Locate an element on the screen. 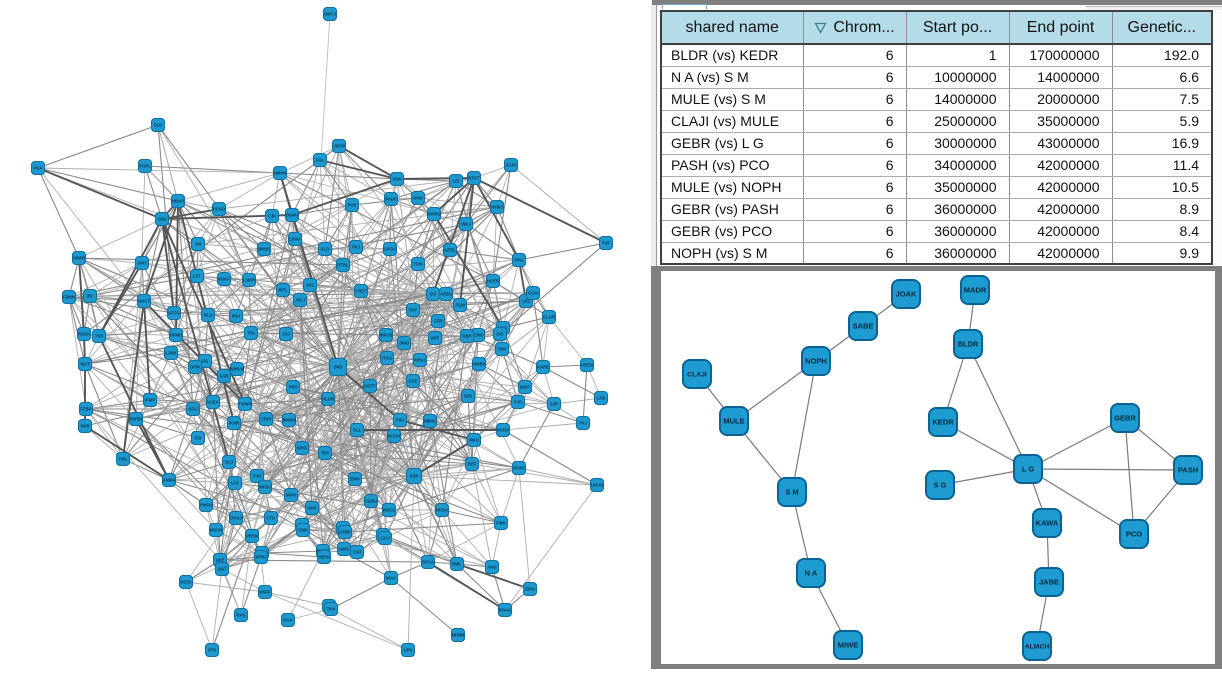 This screenshot has height=674, width=1222. svg-text: DPD is located at coordinates (338, 367).